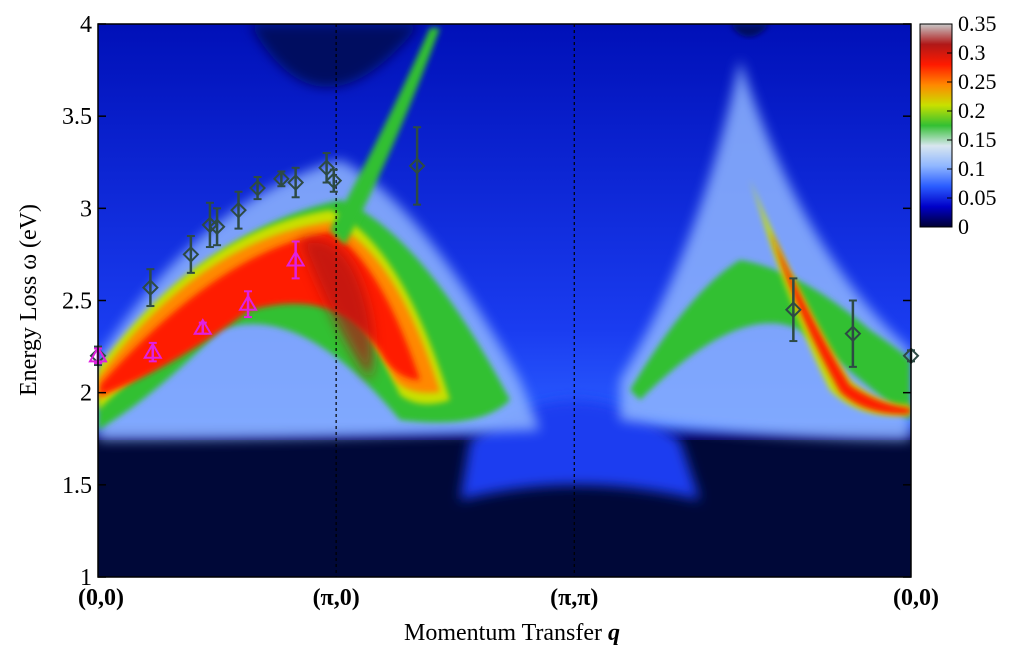 The image size is (1024, 646). Describe the element at coordinates (972, 110) in the screenshot. I see `colorbar-label-3: 0.2` at that location.